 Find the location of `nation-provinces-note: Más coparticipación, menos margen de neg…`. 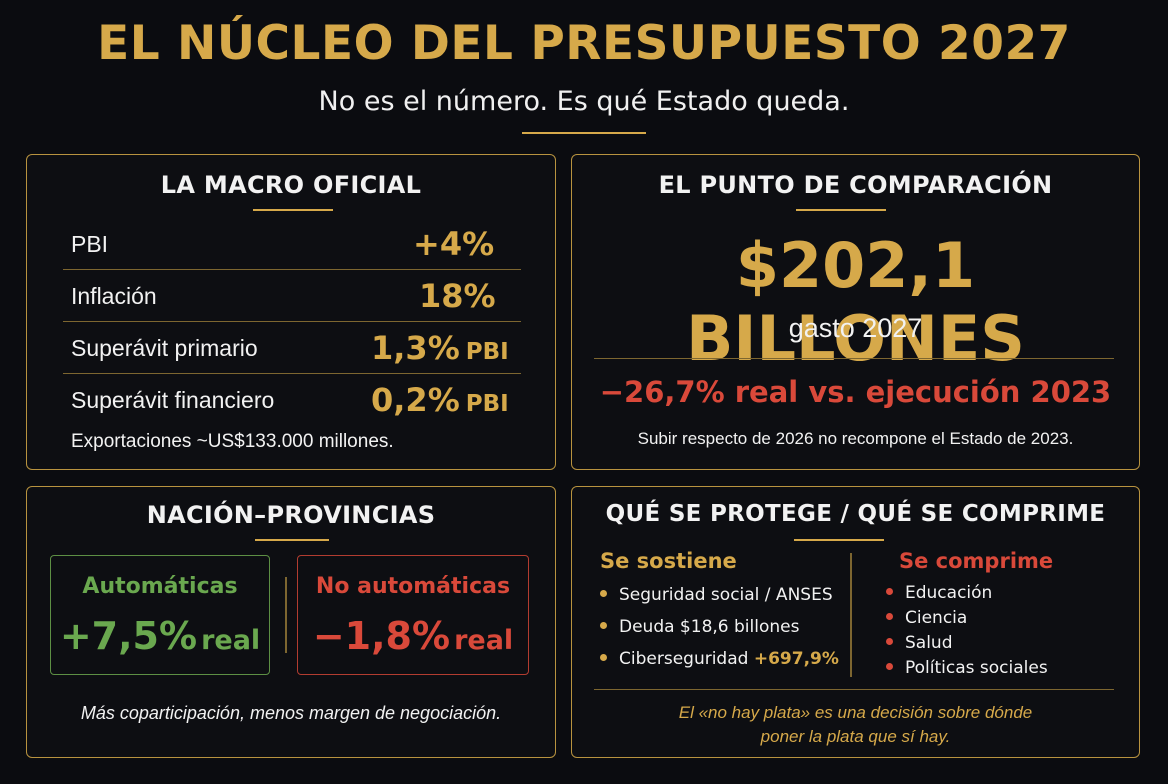

nation-provinces-note: Más coparticipación, menos margen de neg… is located at coordinates (291, 713).